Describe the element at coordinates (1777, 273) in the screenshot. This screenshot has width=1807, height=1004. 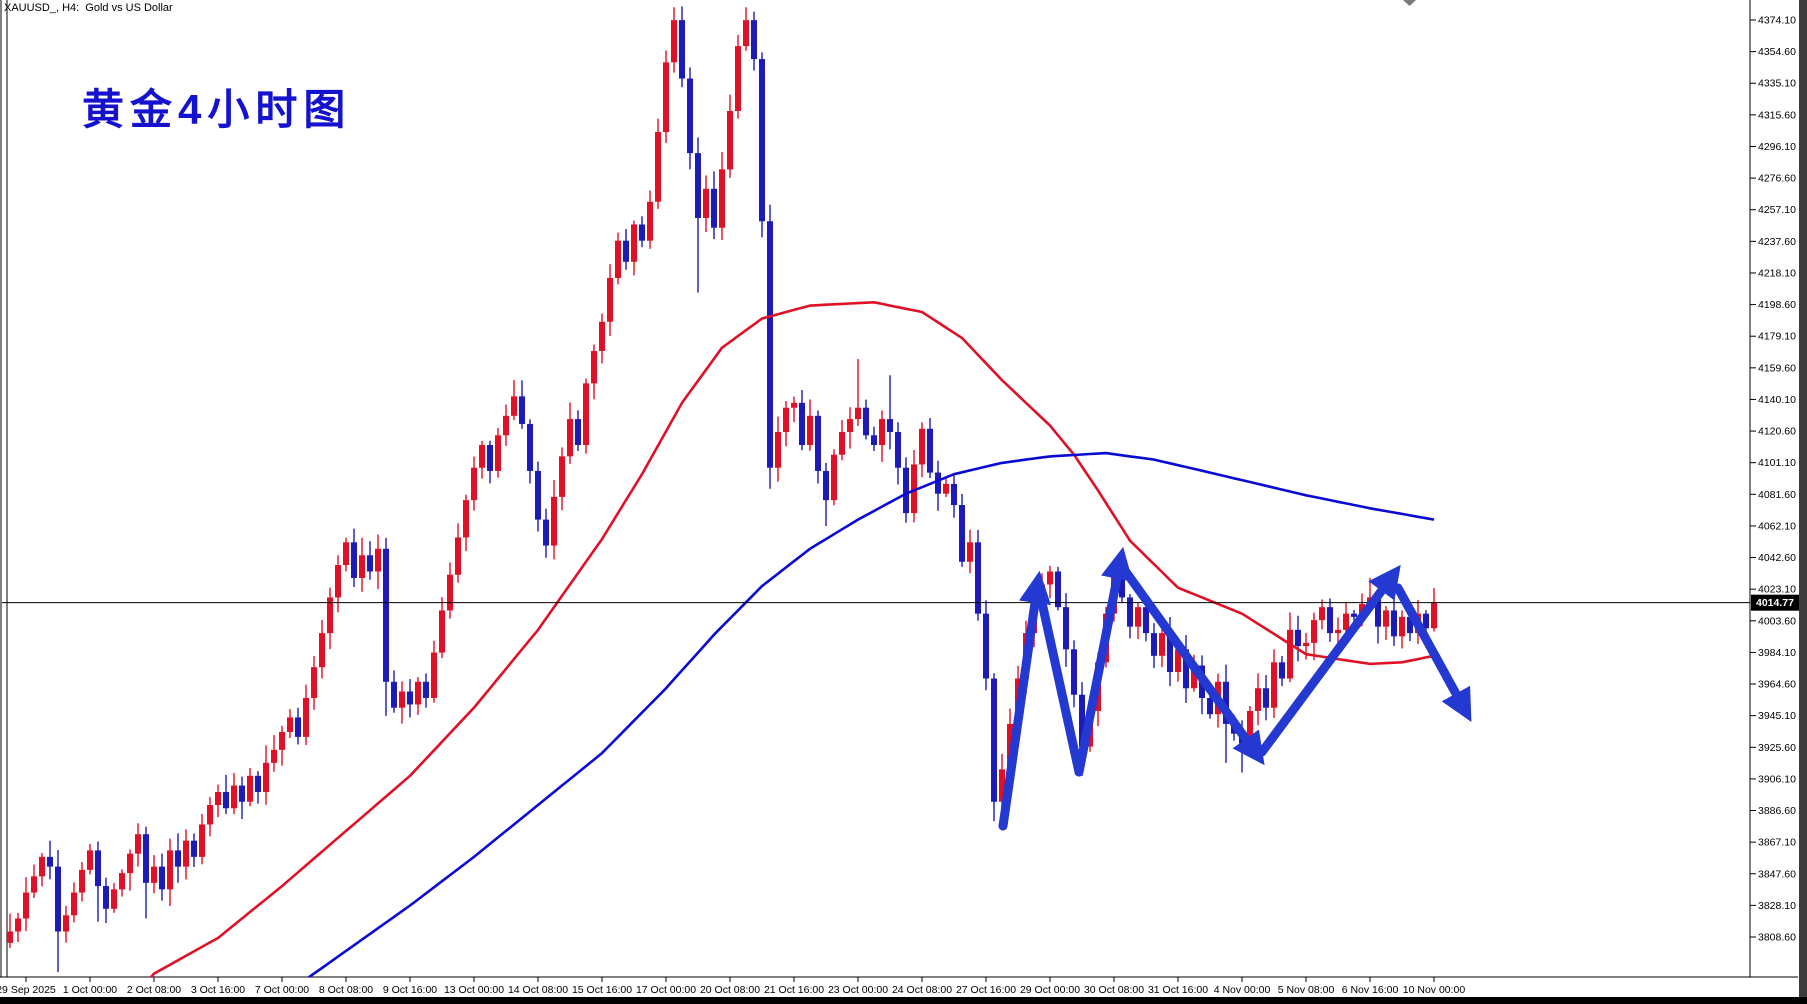
I see `price-axis-label: 4218.10` at that location.